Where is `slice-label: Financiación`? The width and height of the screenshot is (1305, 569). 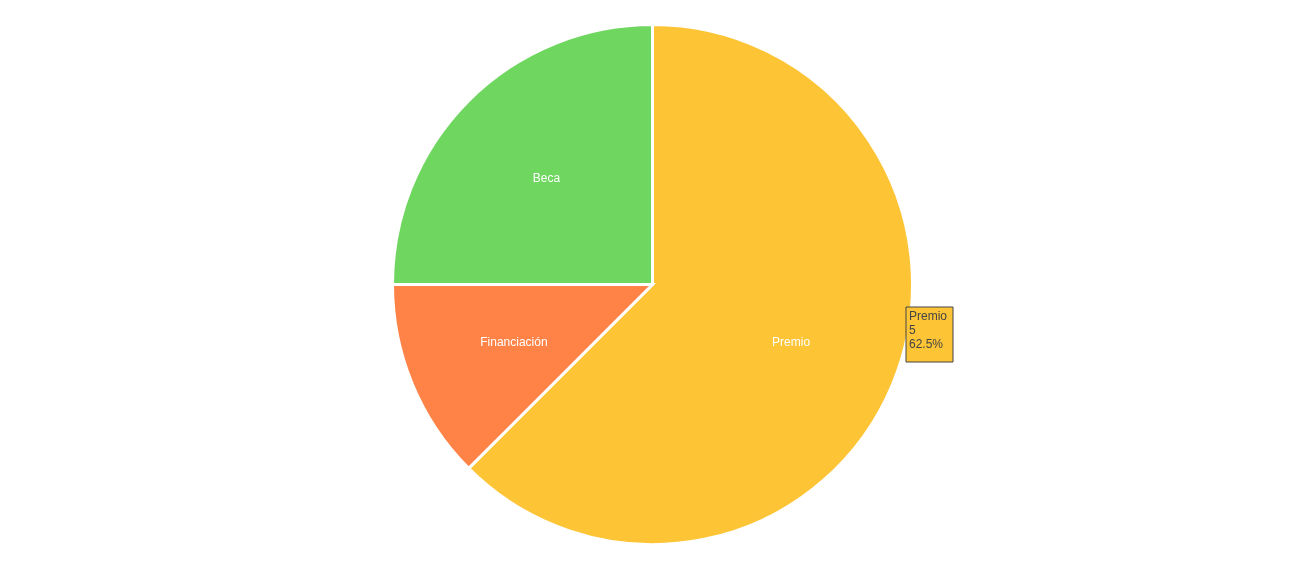 slice-label: Financiación is located at coordinates (514, 341).